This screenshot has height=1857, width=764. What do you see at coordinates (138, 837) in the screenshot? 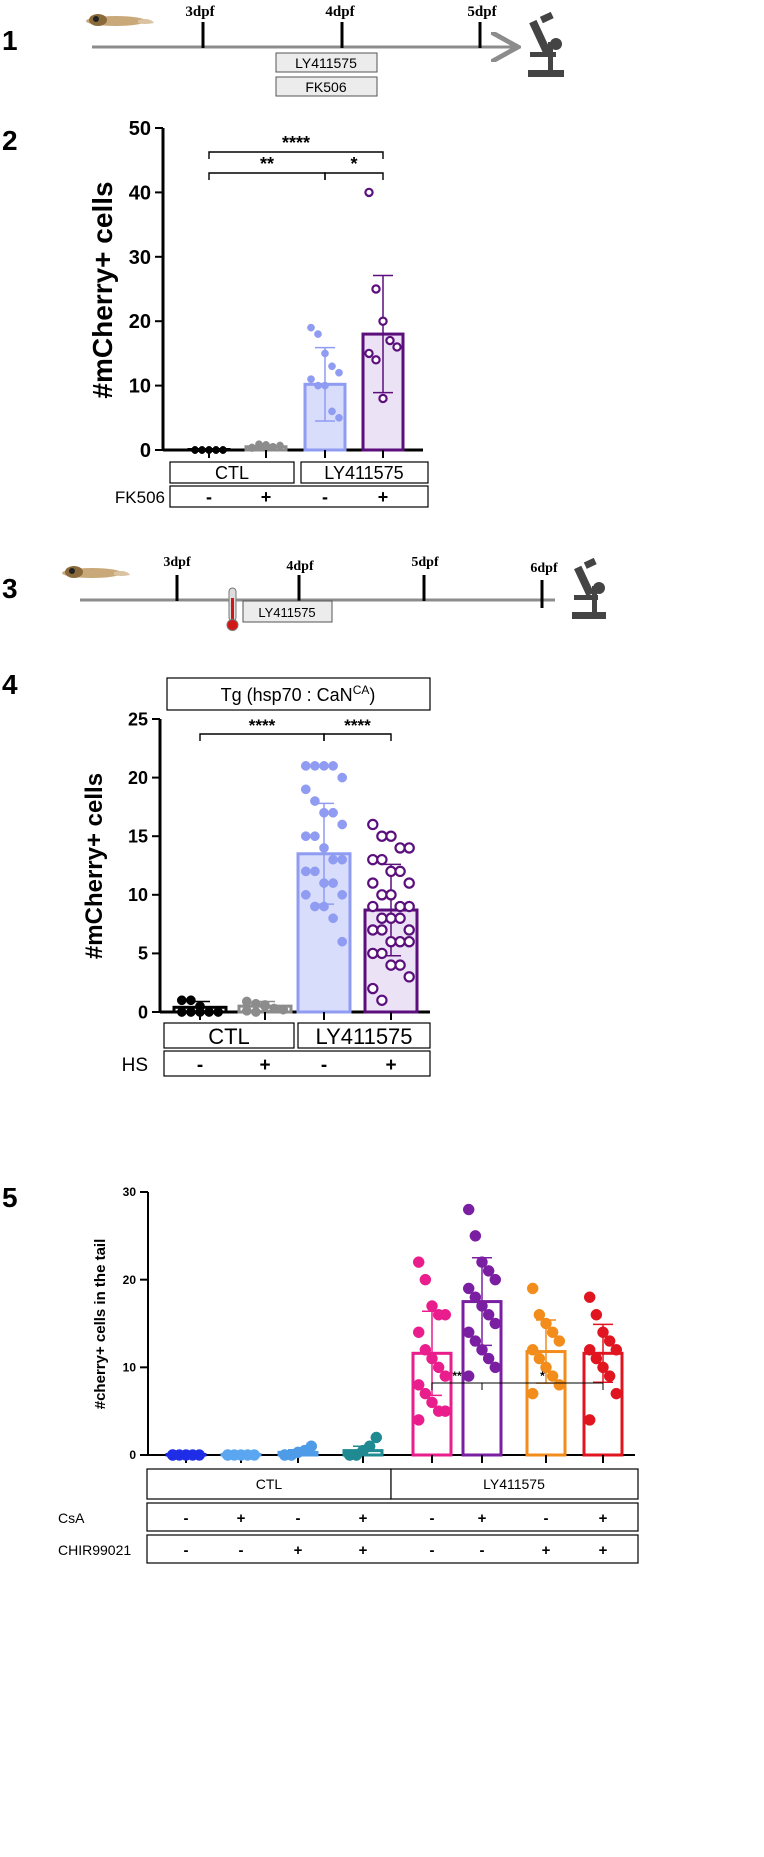
I see `y-tick-label: 15` at bounding box center [138, 837].